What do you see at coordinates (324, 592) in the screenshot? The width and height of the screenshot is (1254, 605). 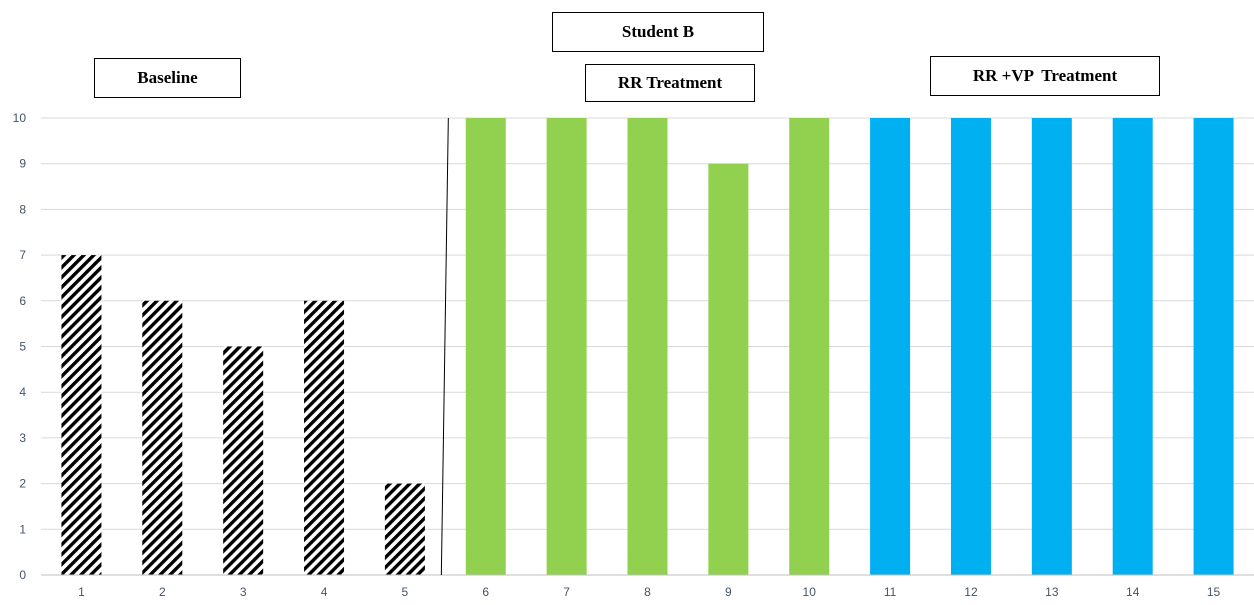 I see `x-tick-label: 4` at bounding box center [324, 592].